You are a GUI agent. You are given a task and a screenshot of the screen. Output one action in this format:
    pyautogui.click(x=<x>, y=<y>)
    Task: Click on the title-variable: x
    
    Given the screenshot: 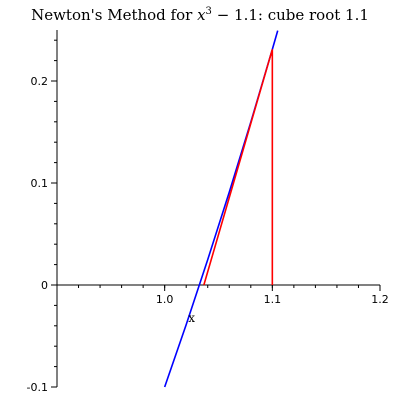 What is the action you would take?
    pyautogui.click(x=201, y=15)
    